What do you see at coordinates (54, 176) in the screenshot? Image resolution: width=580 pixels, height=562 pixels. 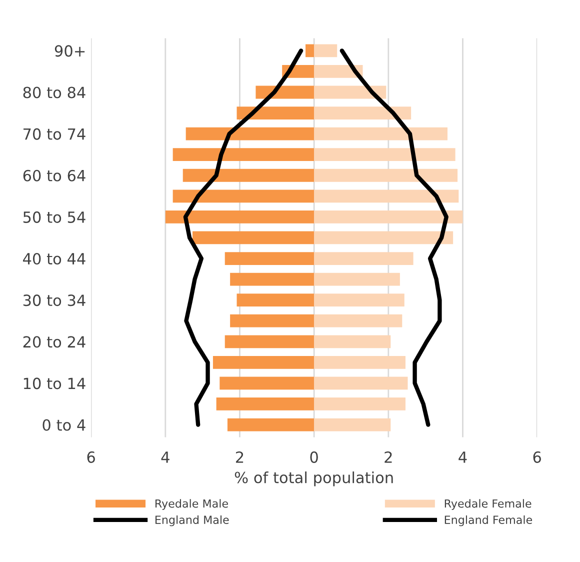 I see `y-tick-label: 60 to 64` at bounding box center [54, 176].